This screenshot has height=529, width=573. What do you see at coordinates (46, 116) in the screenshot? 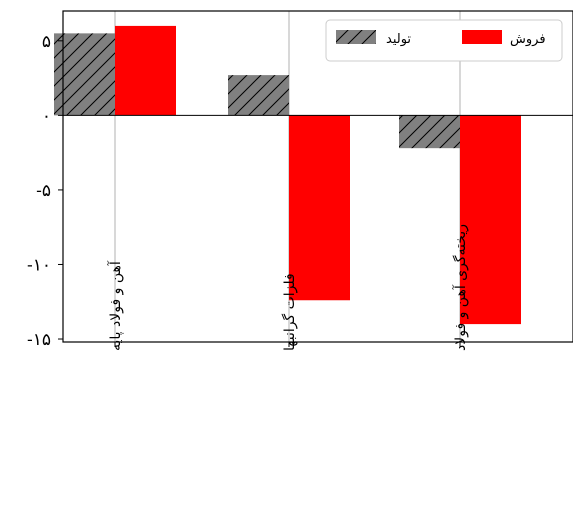
I see `y-tick-label-1: ۰` at bounding box center [46, 116].